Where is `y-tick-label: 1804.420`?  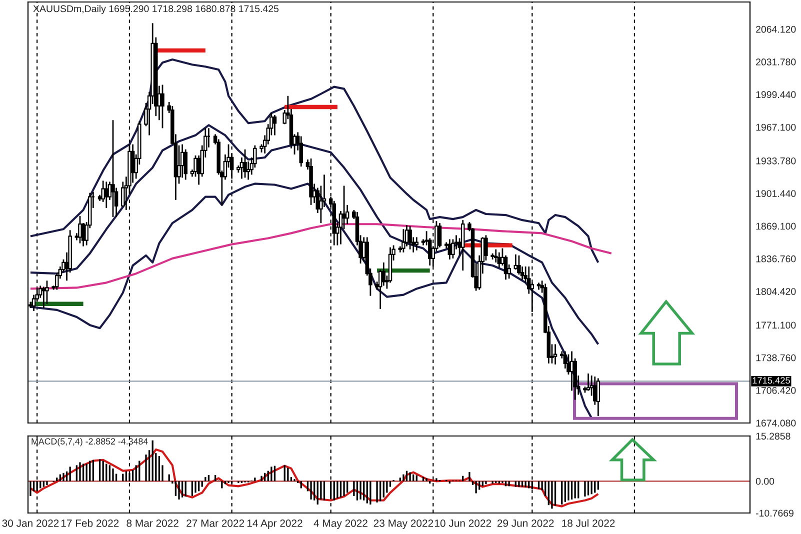 y-tick-label: 1804.420 is located at coordinates (776, 291).